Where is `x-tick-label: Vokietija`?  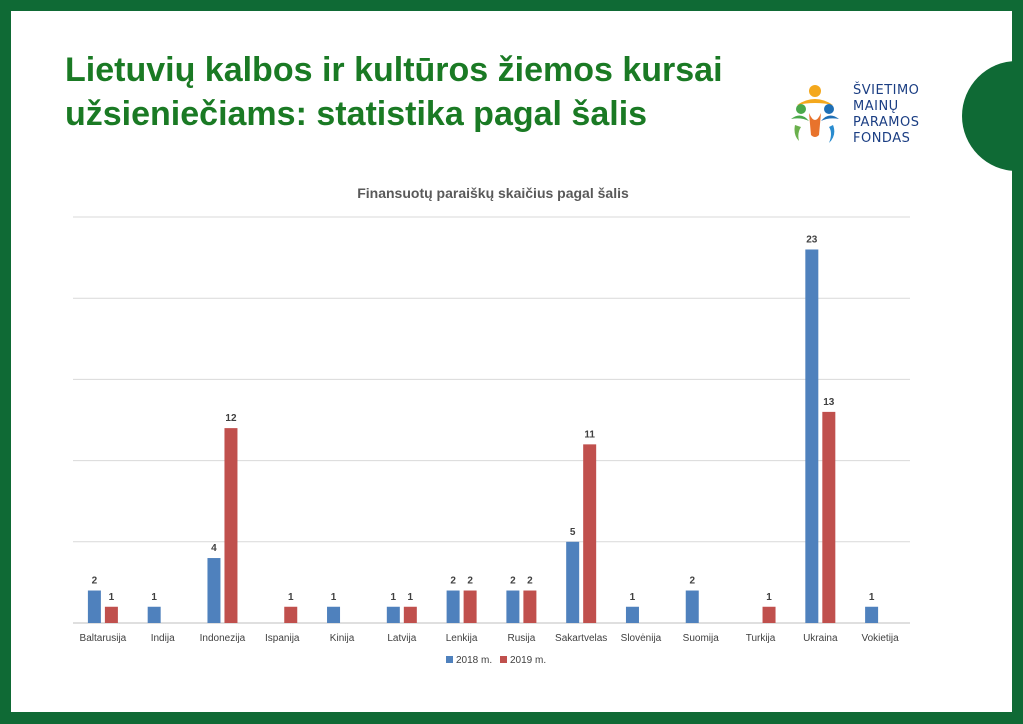 x-tick-label: Vokietija is located at coordinates (880, 638).